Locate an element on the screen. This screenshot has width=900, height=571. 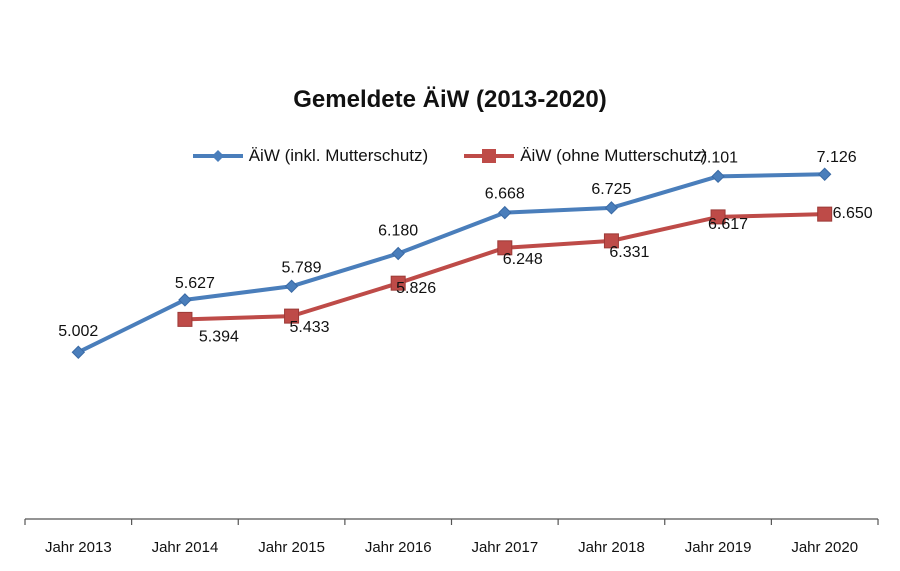
x-tick-label: Jahr 2015 is located at coordinates (291, 547).